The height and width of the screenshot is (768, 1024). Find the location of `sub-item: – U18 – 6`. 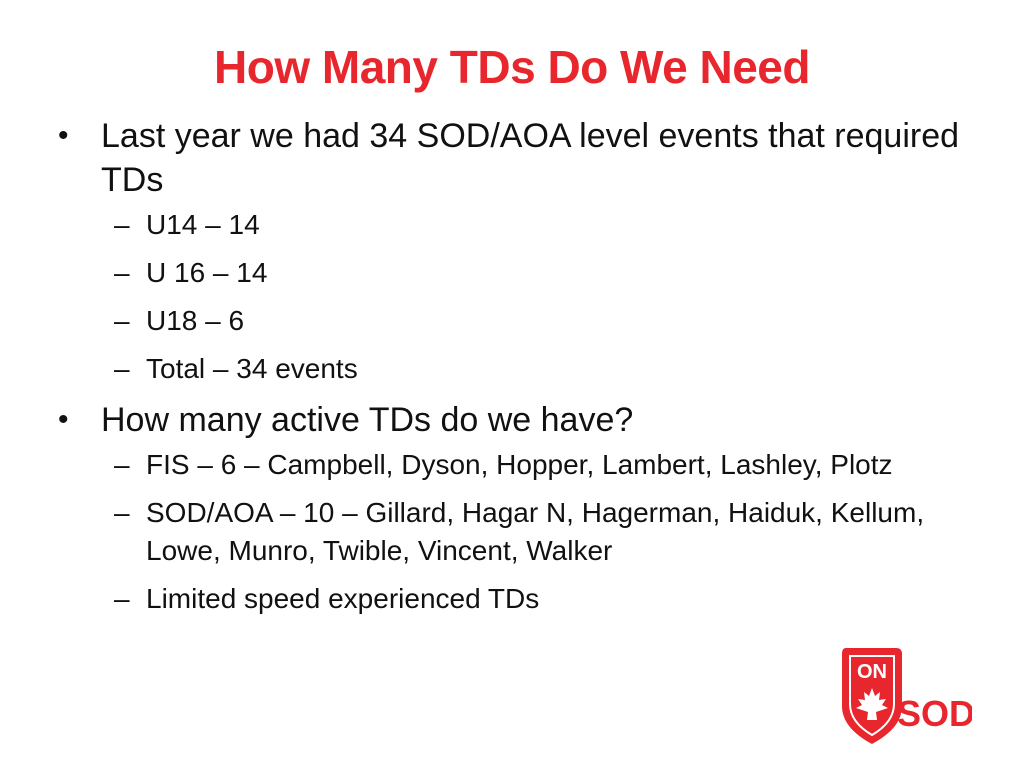

sub-item: – U18 – 6 is located at coordinates (516, 321).